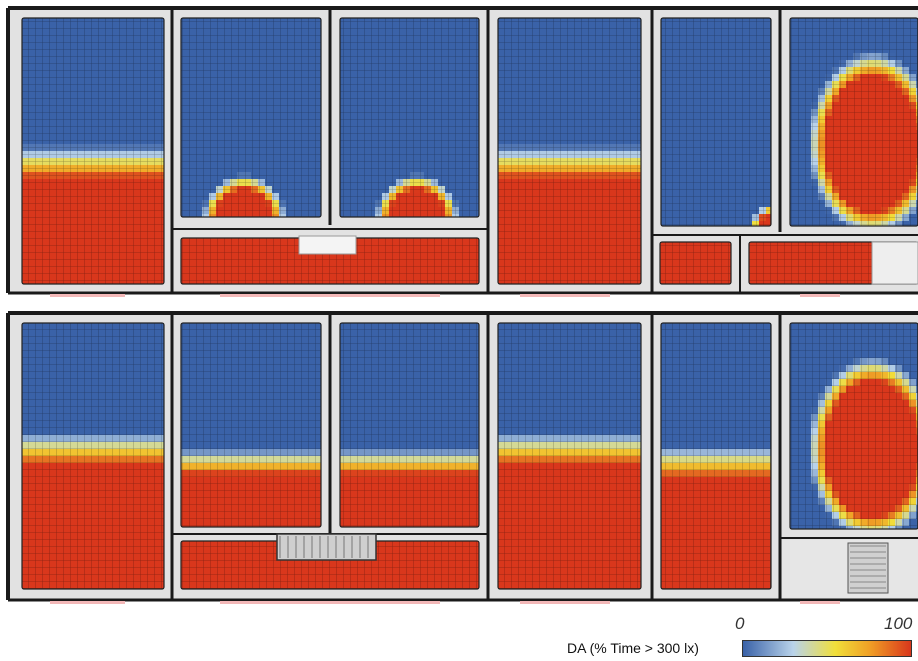 This screenshot has height=661, width=918. Describe the element at coordinates (633, 648) in the screenshot. I see `legend-label: DA (% Time > 300 lx)` at that location.